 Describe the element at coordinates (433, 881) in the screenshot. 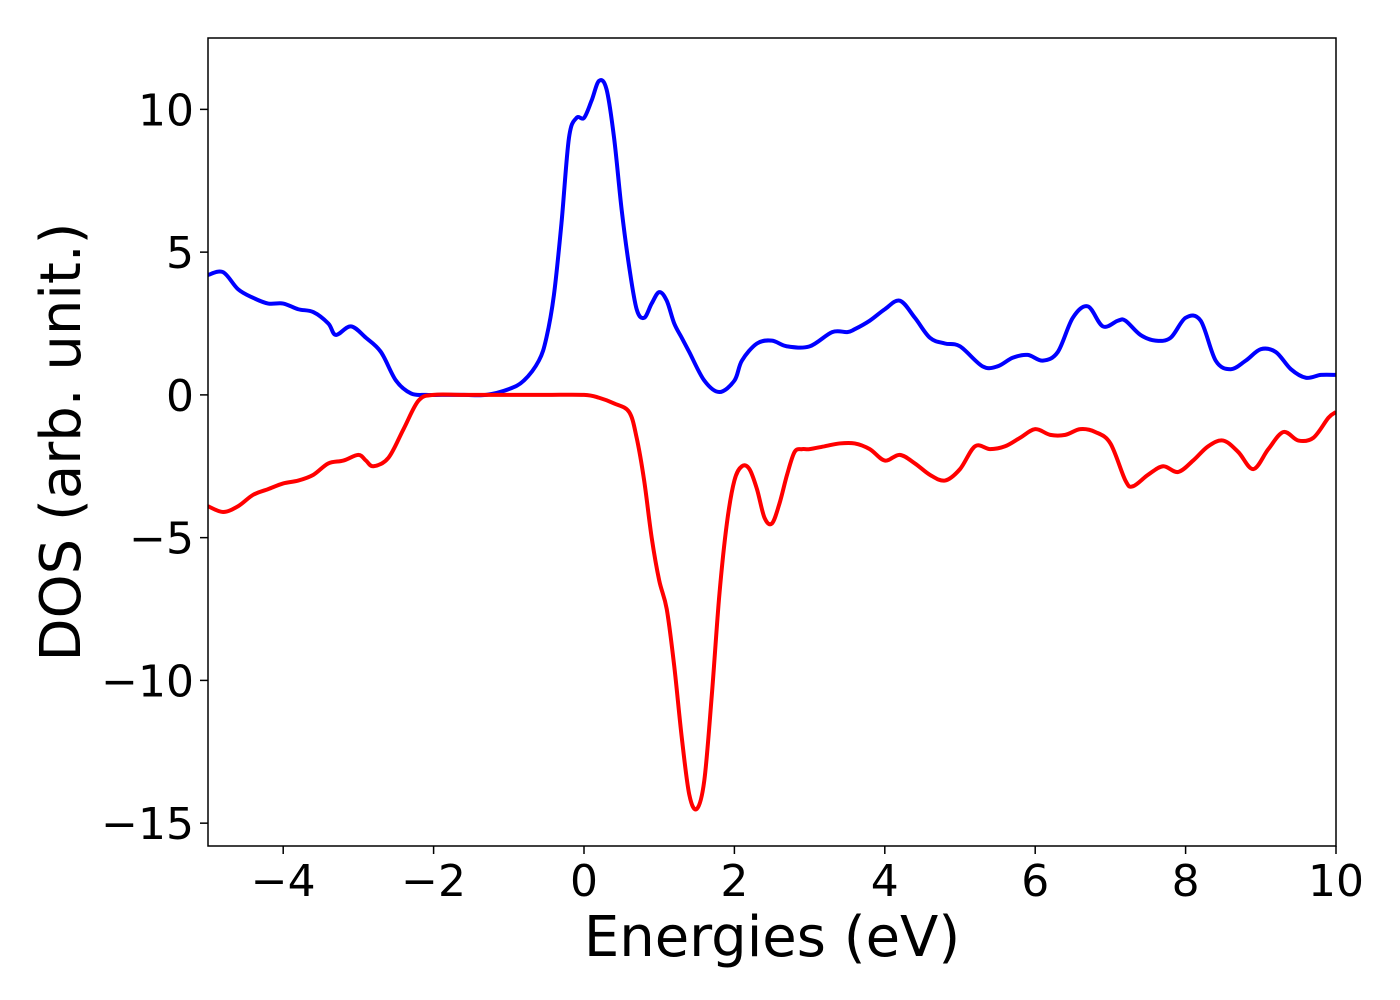

I see `x-tick-label: −2` at that location.